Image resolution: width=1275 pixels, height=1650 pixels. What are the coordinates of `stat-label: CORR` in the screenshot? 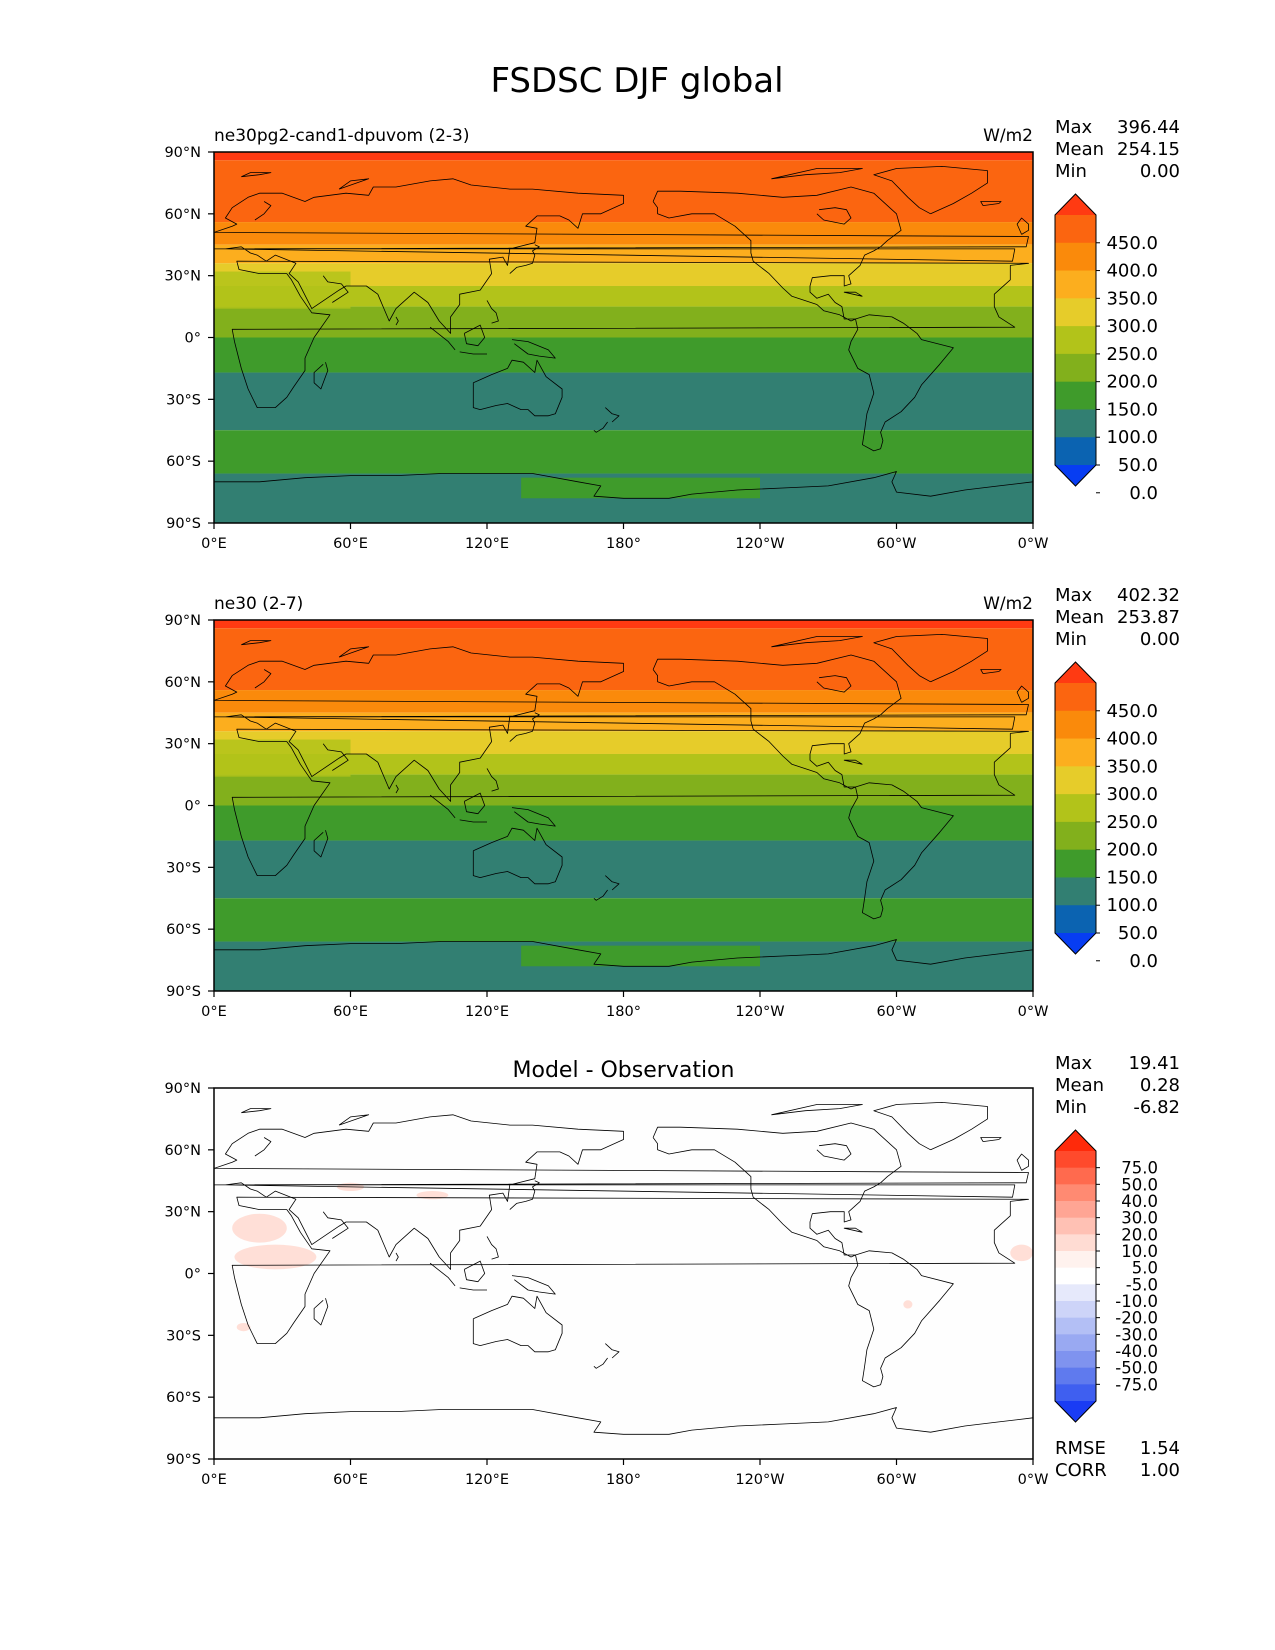 It's located at (1081, 1470).